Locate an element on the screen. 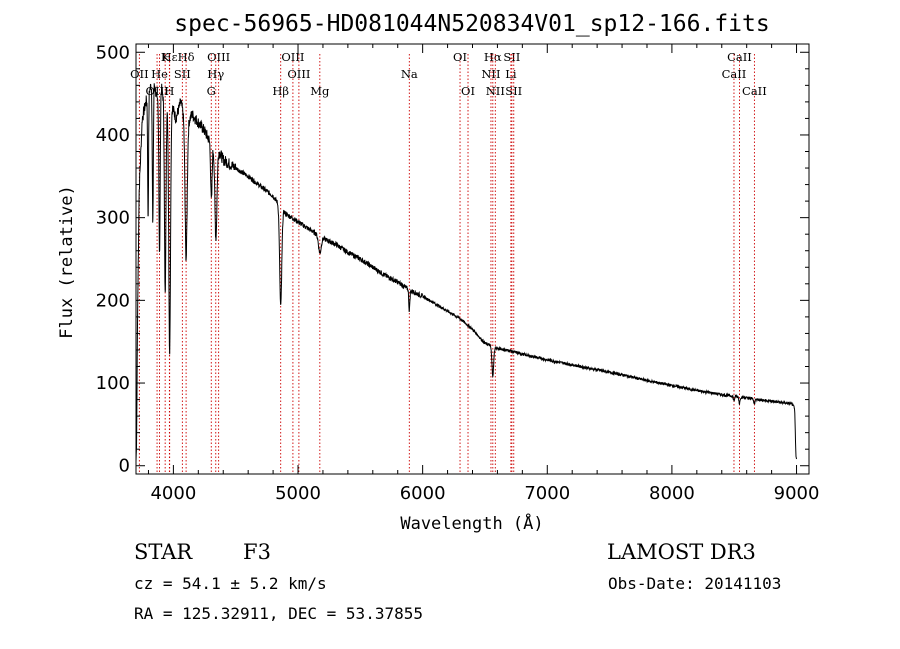  line-marker-label: H is located at coordinates (169, 91).